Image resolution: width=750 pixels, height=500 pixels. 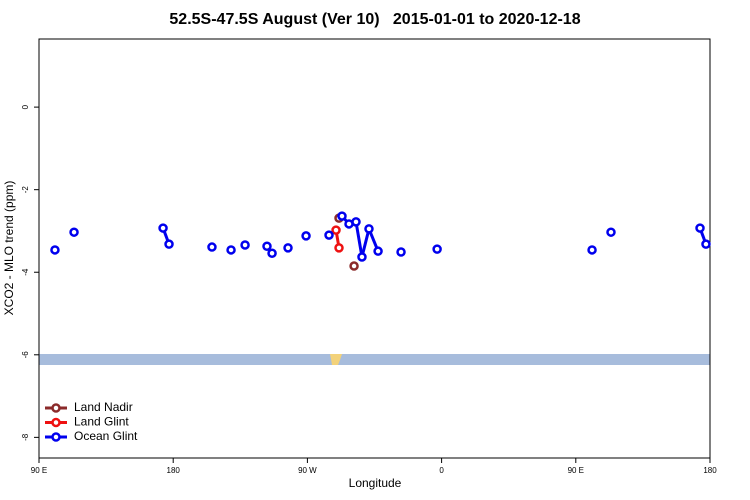 I want to click on land-patch, so click(x=336, y=359).